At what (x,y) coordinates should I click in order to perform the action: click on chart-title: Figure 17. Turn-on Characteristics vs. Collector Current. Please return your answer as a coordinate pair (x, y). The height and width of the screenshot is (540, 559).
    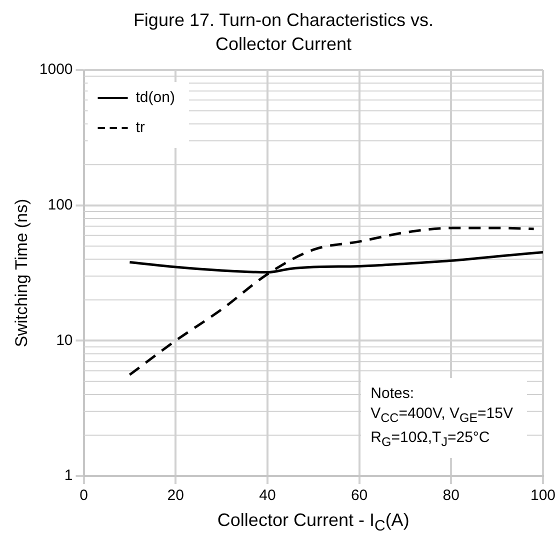
    Looking at the image, I should click on (283, 32).